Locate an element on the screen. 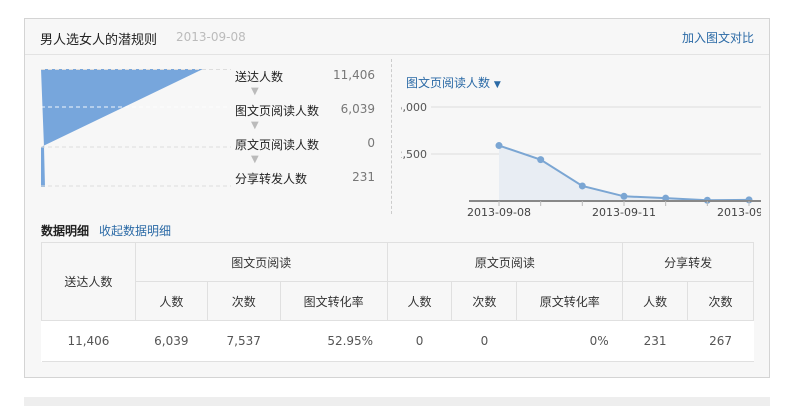 Image resolution: width=788 pixels, height=406 pixels. table-row: 11,406 6,039 7,537 52.95% 0 0 0% 231 267 is located at coordinates (397, 341).